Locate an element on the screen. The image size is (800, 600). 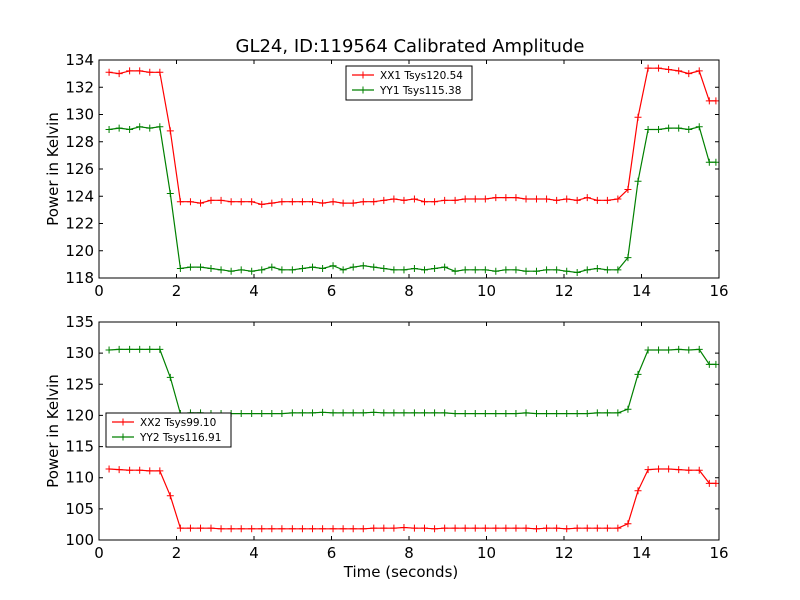
legend-marker is located at coordinates (123, 422).